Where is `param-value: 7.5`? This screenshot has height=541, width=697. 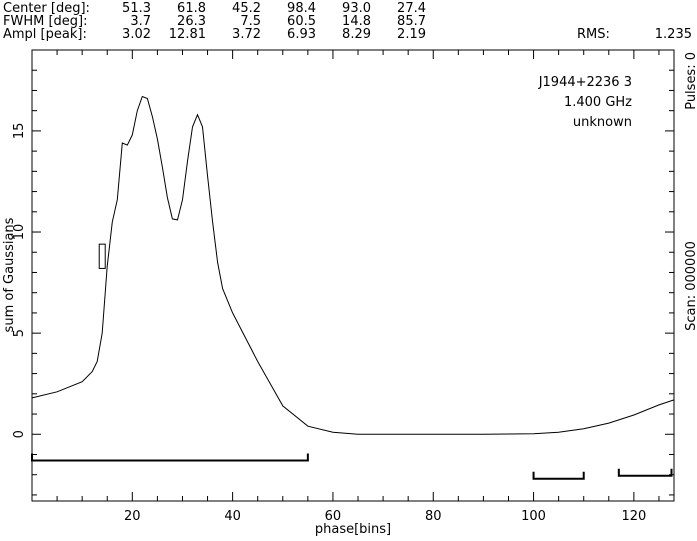
param-value: 7.5 is located at coordinates (250, 21).